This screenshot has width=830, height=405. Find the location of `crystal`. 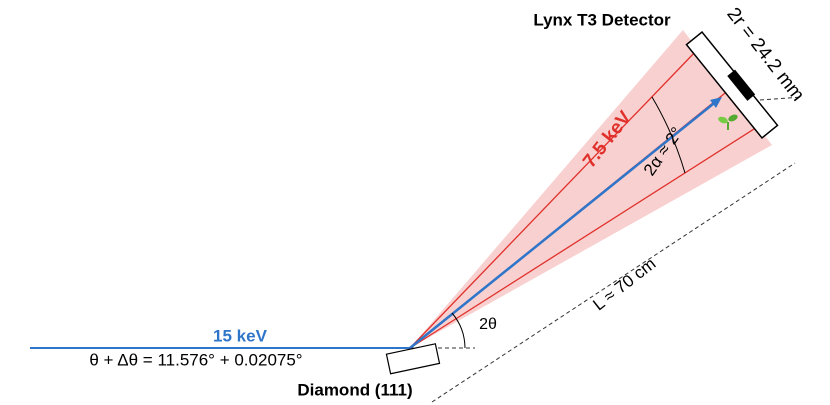

crystal is located at coordinates (413, 359).